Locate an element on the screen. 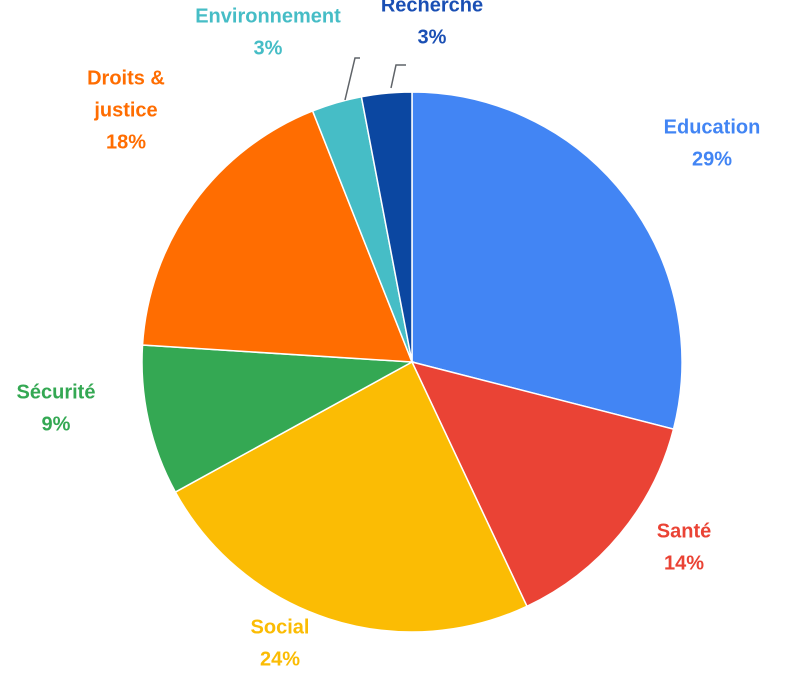  pie-slice-droits-justice is located at coordinates (277, 236).